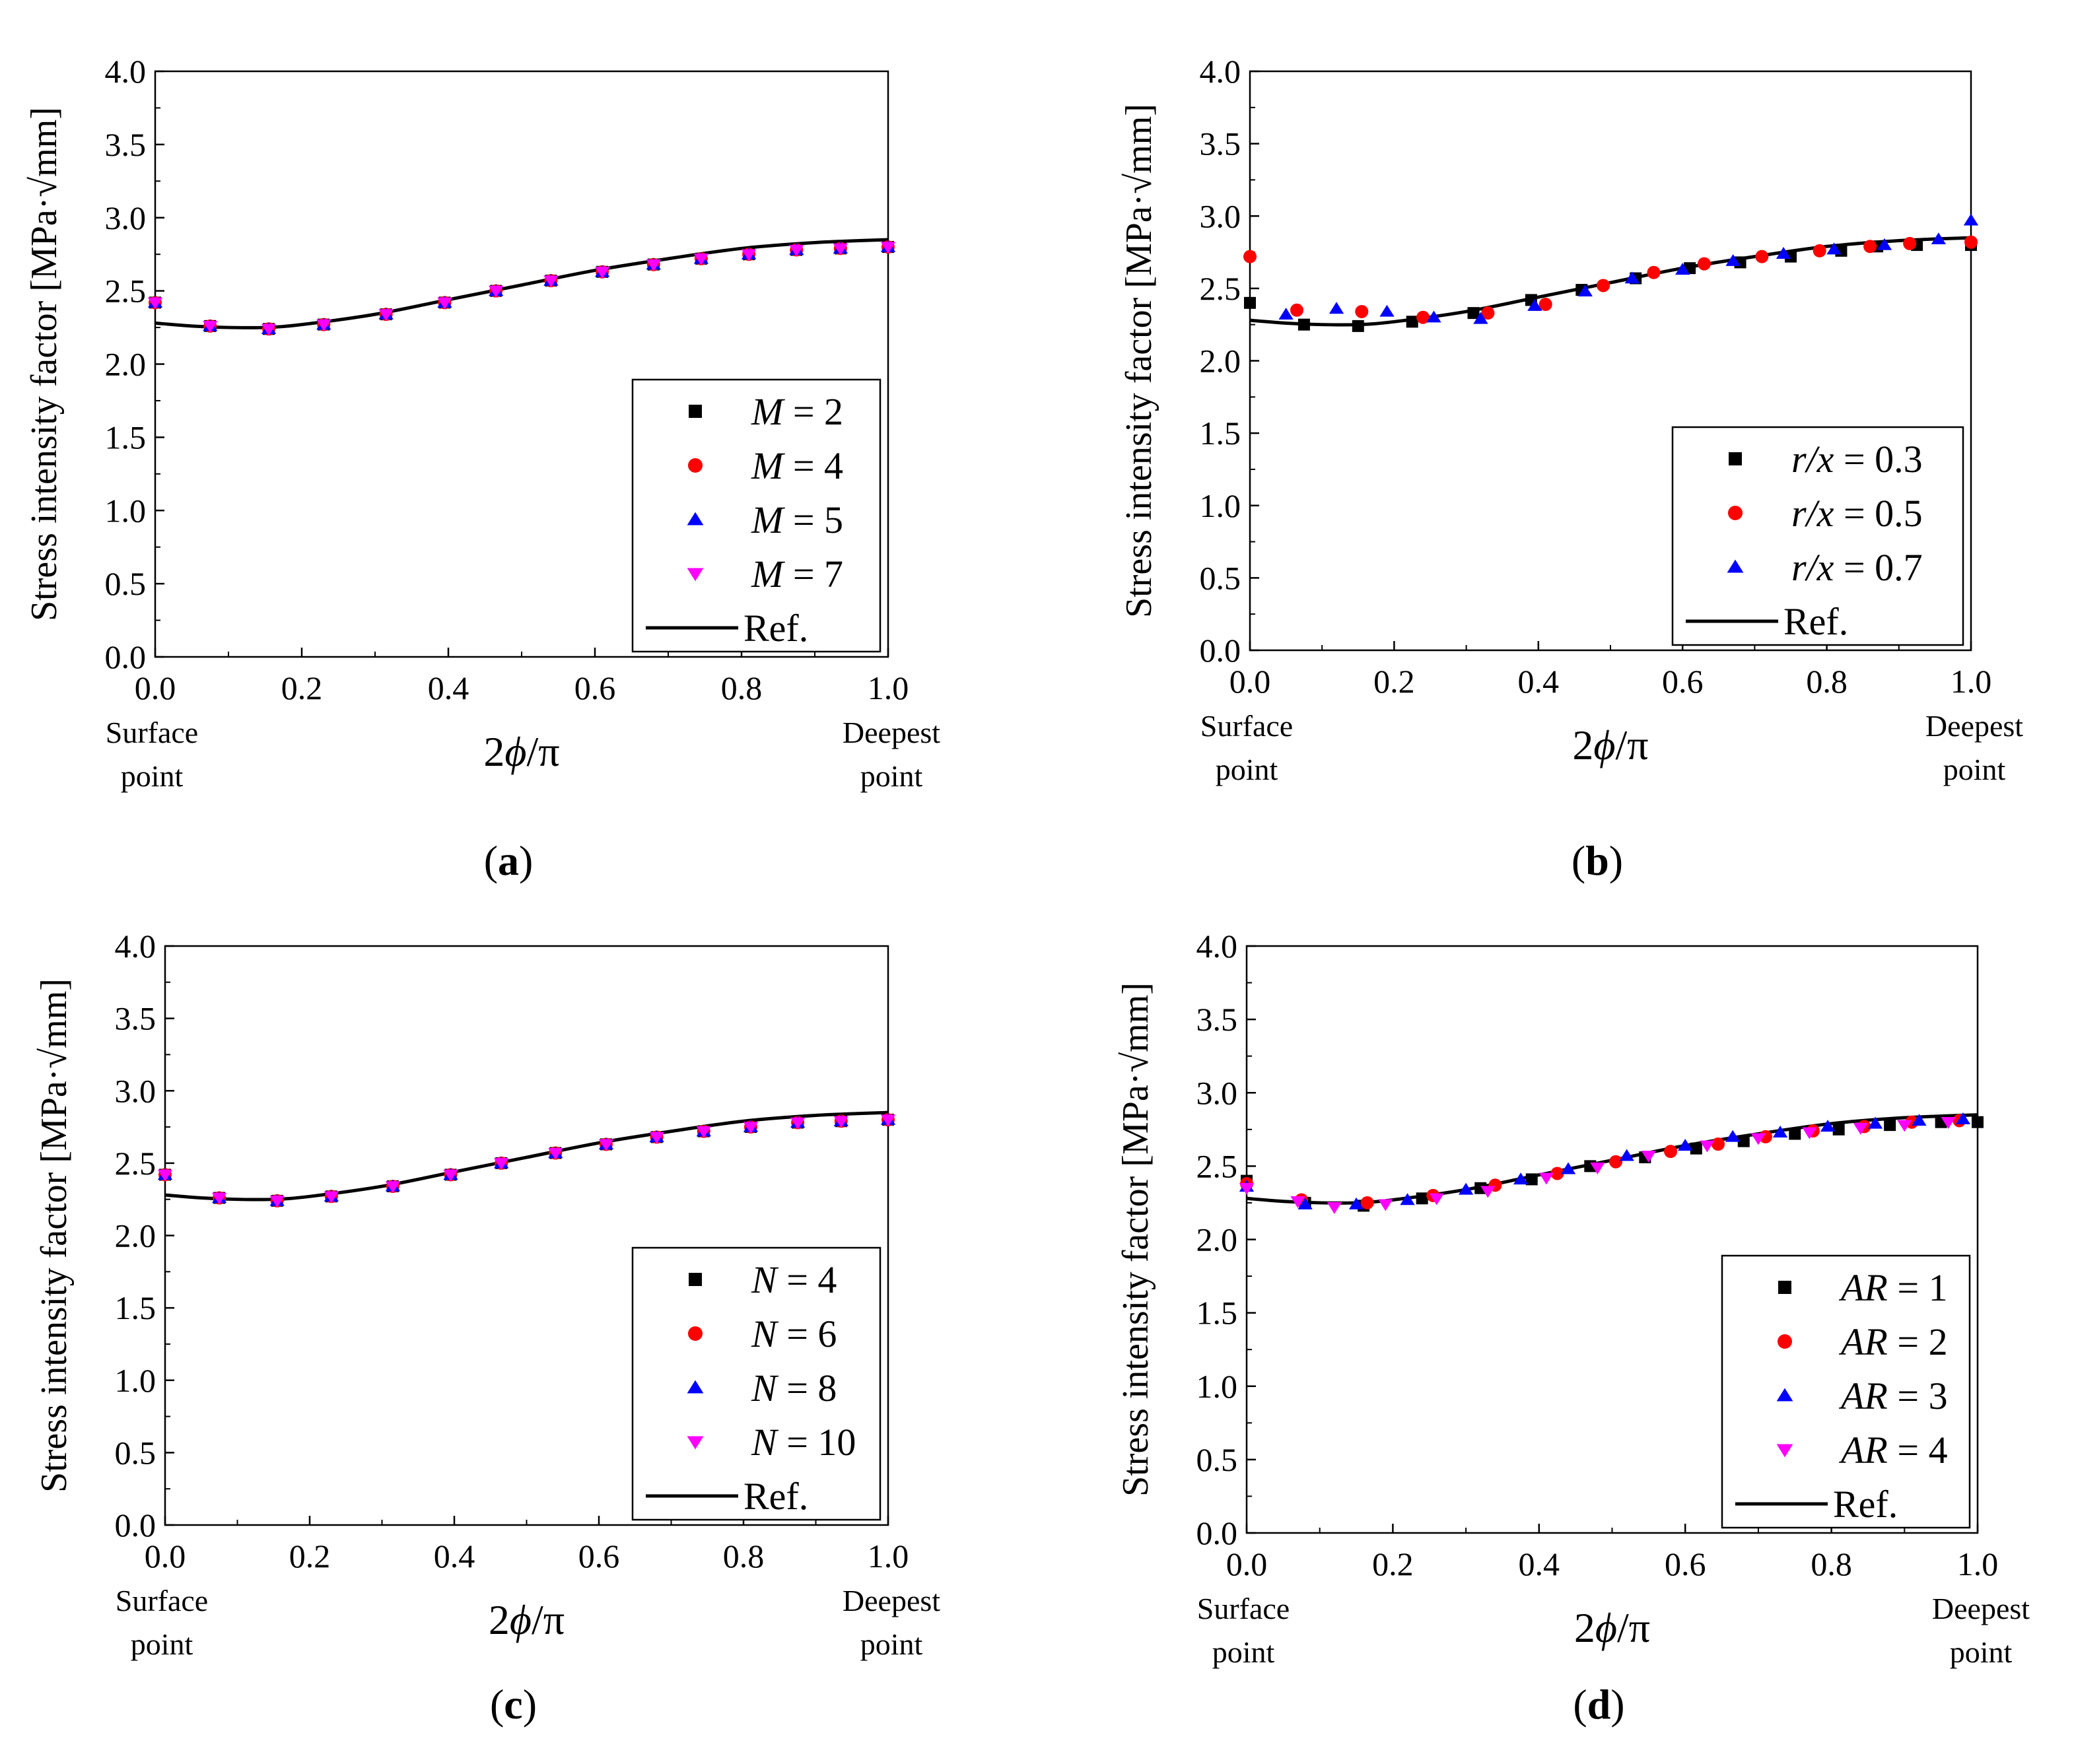 Image resolution: width=2074 pixels, height=1764 pixels. Describe the element at coordinates (818, 519) in the screenshot. I see `legend-value: = 5` at that location.